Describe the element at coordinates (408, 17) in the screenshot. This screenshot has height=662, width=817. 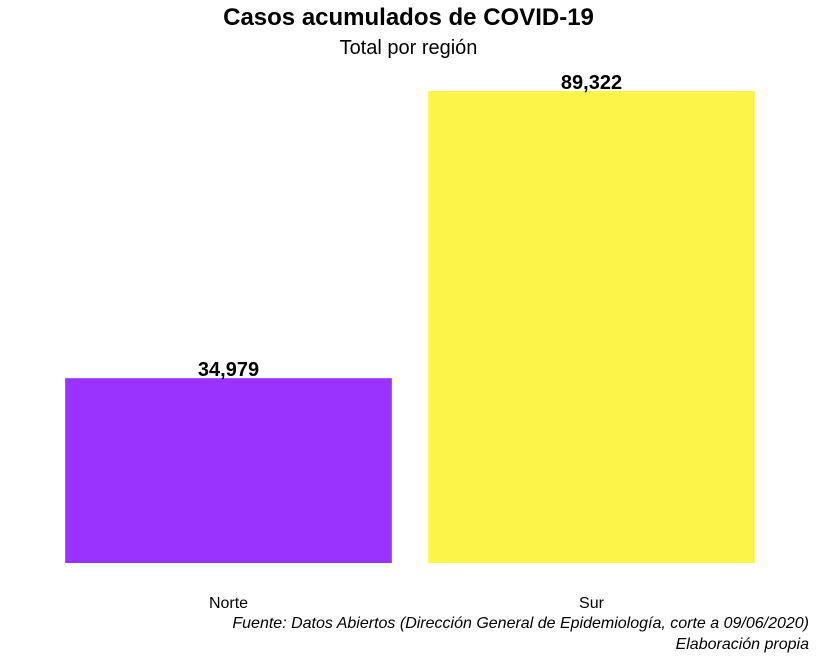
I see `chart-title: Casos acumulados de COVID-19` at that location.